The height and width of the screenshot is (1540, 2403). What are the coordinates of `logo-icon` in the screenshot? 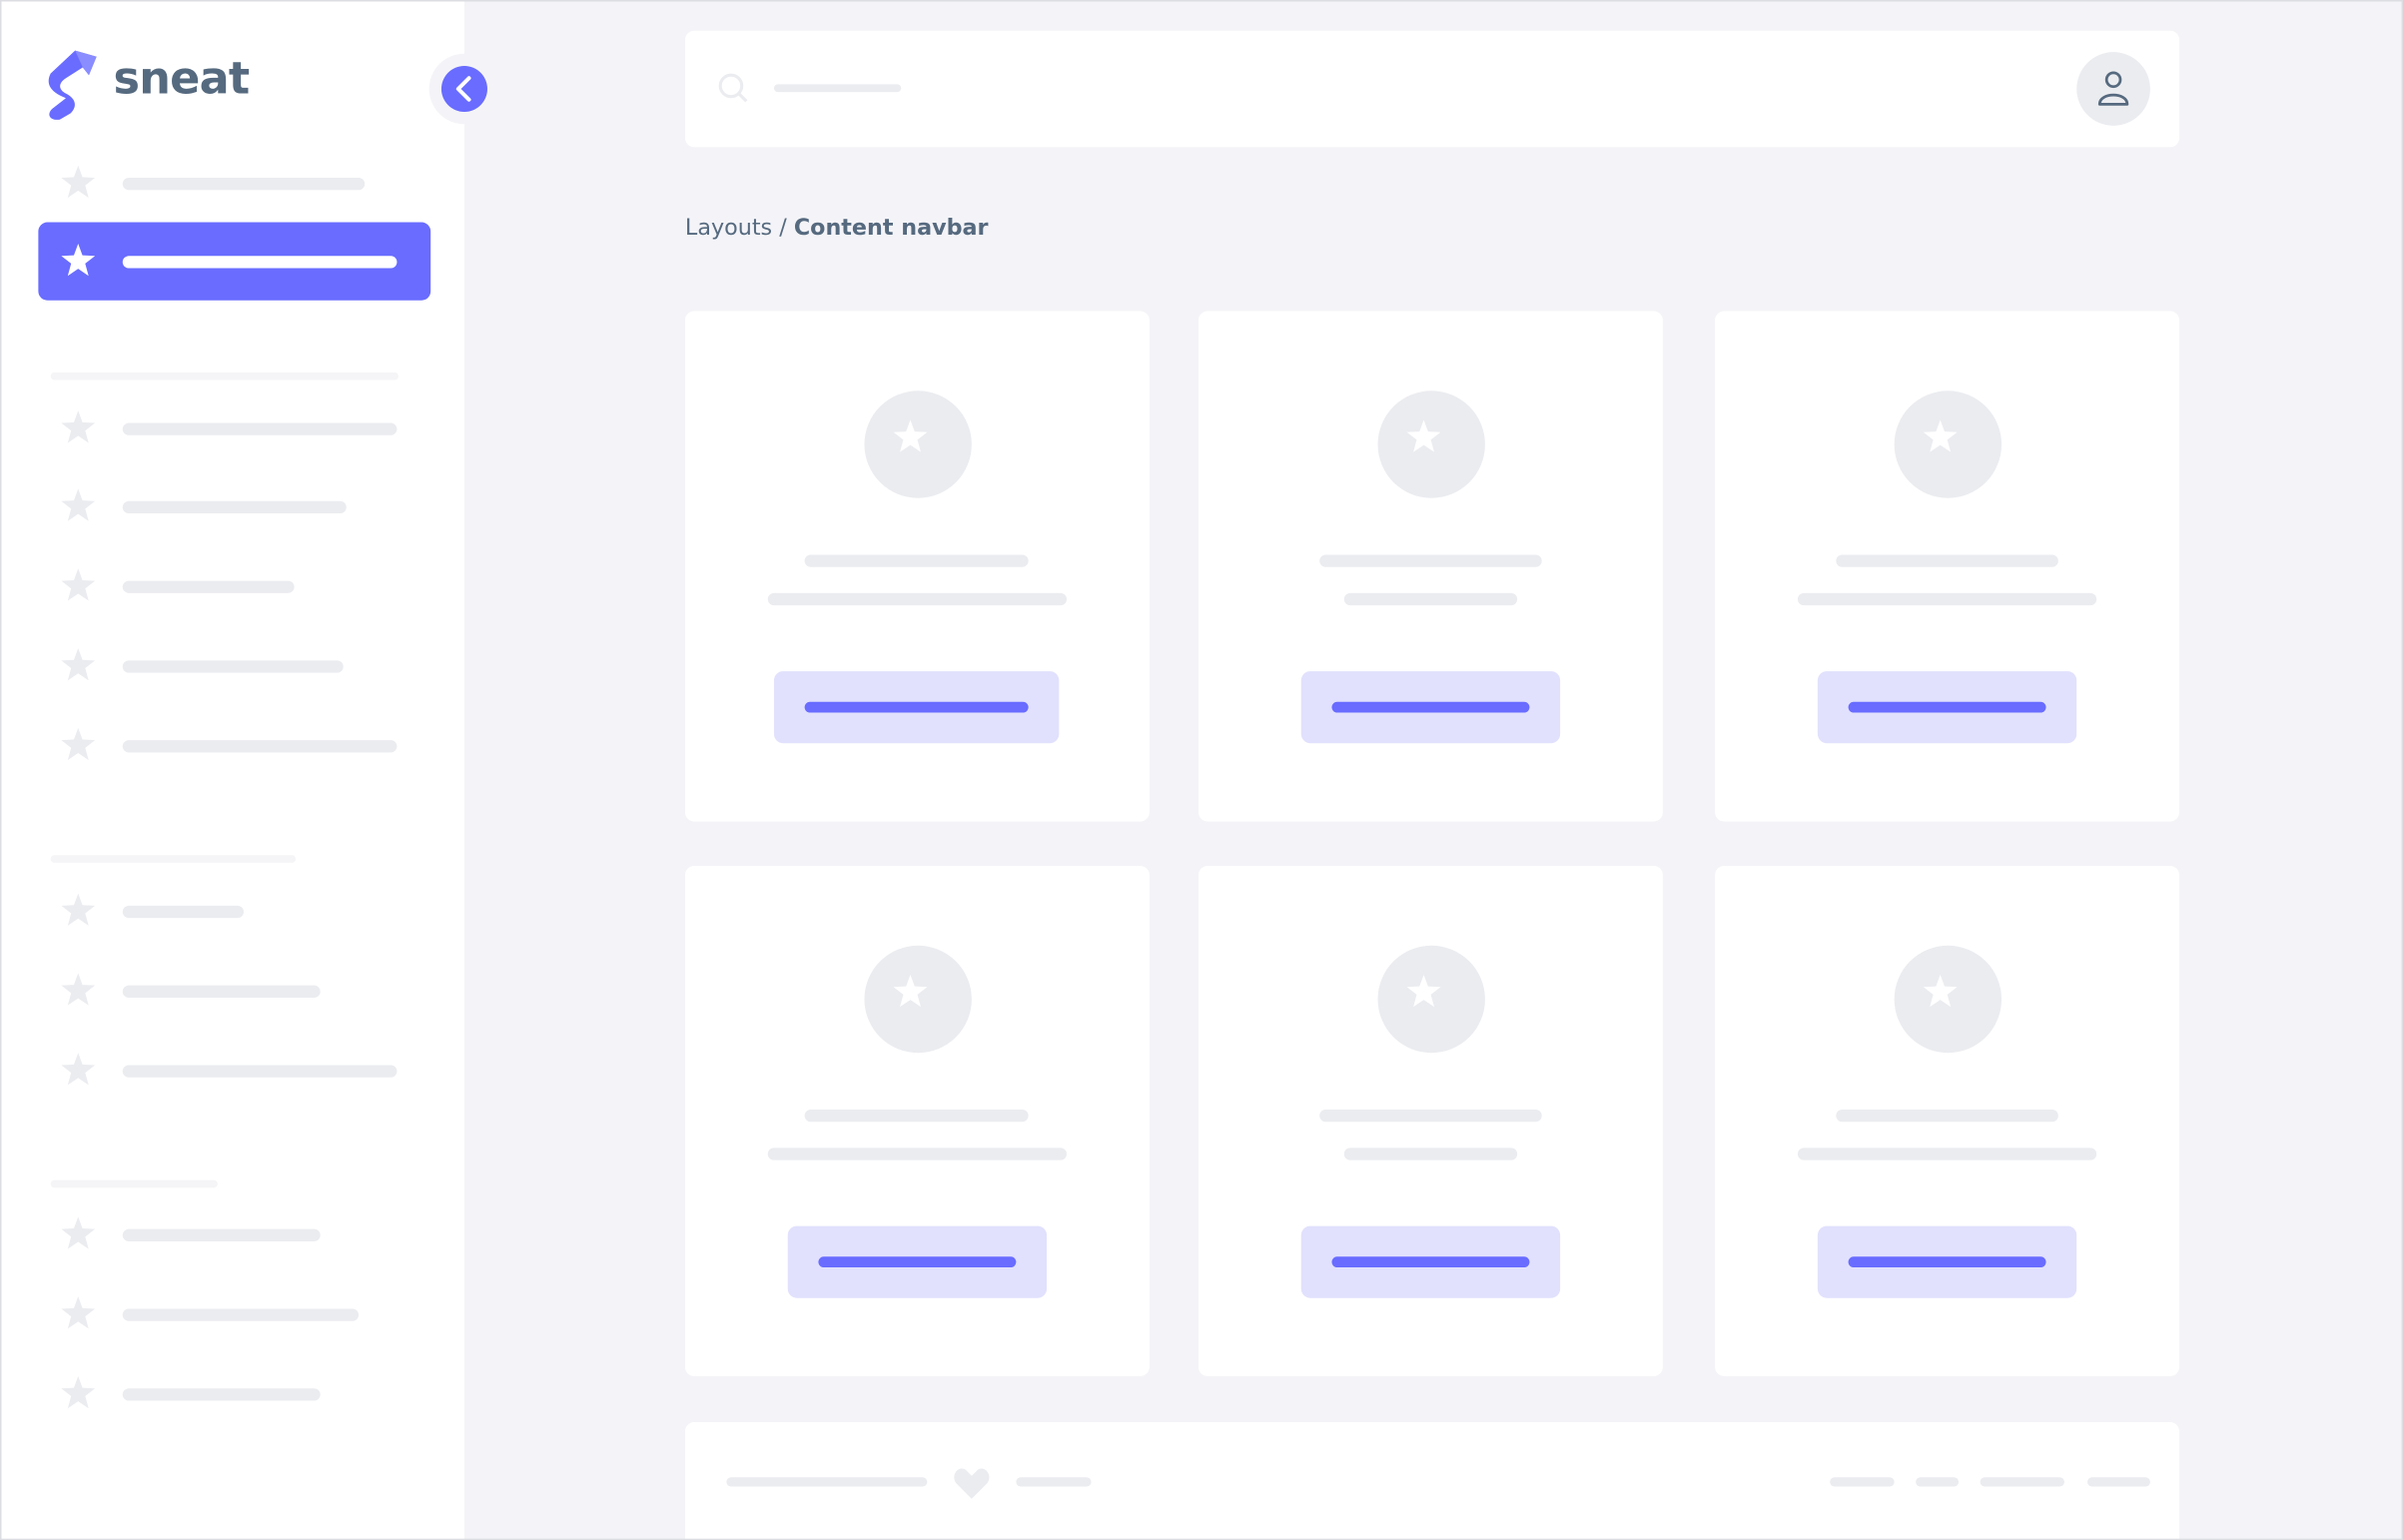 It's located at (72, 85).